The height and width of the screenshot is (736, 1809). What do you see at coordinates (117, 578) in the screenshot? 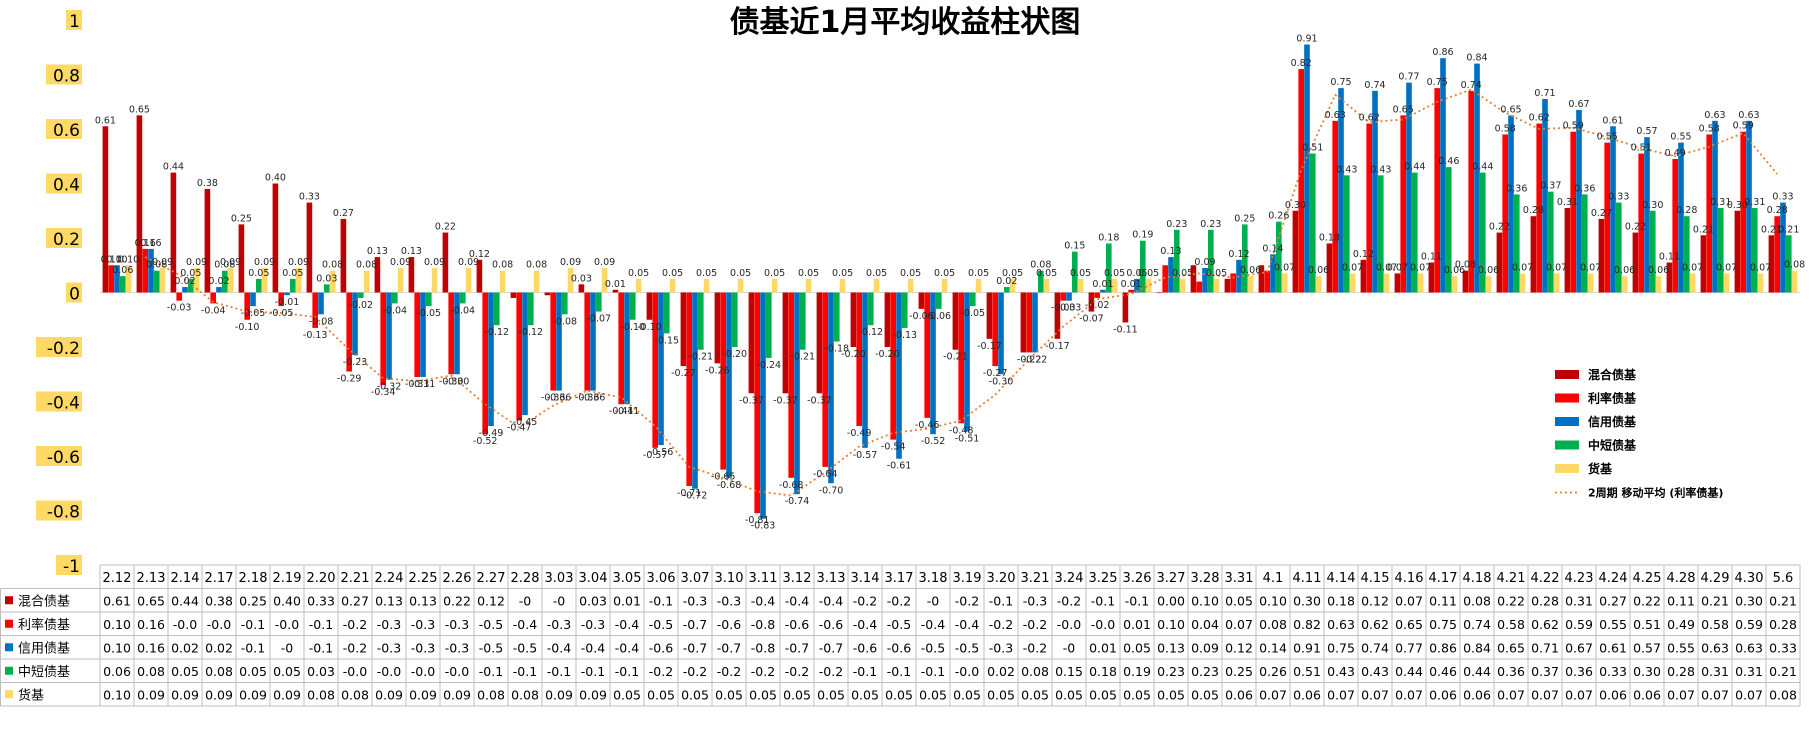
I see `x-tick-label: 2.12` at bounding box center [117, 578].